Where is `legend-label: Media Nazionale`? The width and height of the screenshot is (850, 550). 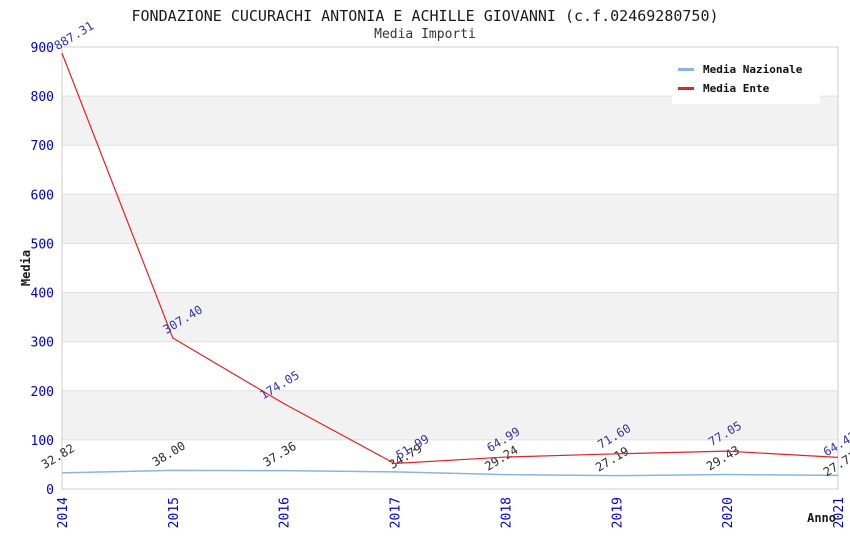
legend-label: Media Nazionale is located at coordinates (753, 69).